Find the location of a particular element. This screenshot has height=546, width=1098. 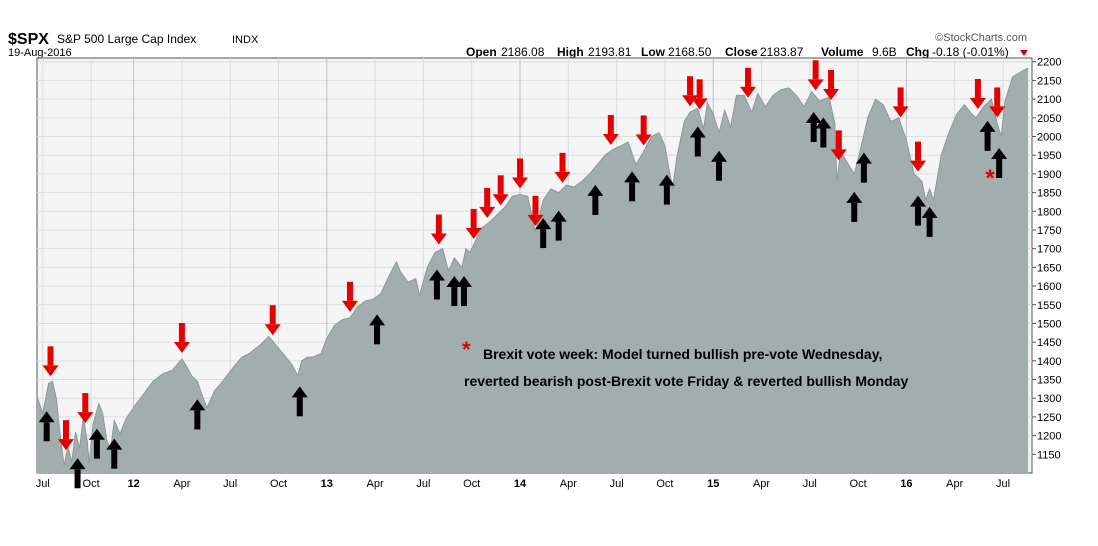

y-tick-label: 1200 is located at coordinates (1049, 437).